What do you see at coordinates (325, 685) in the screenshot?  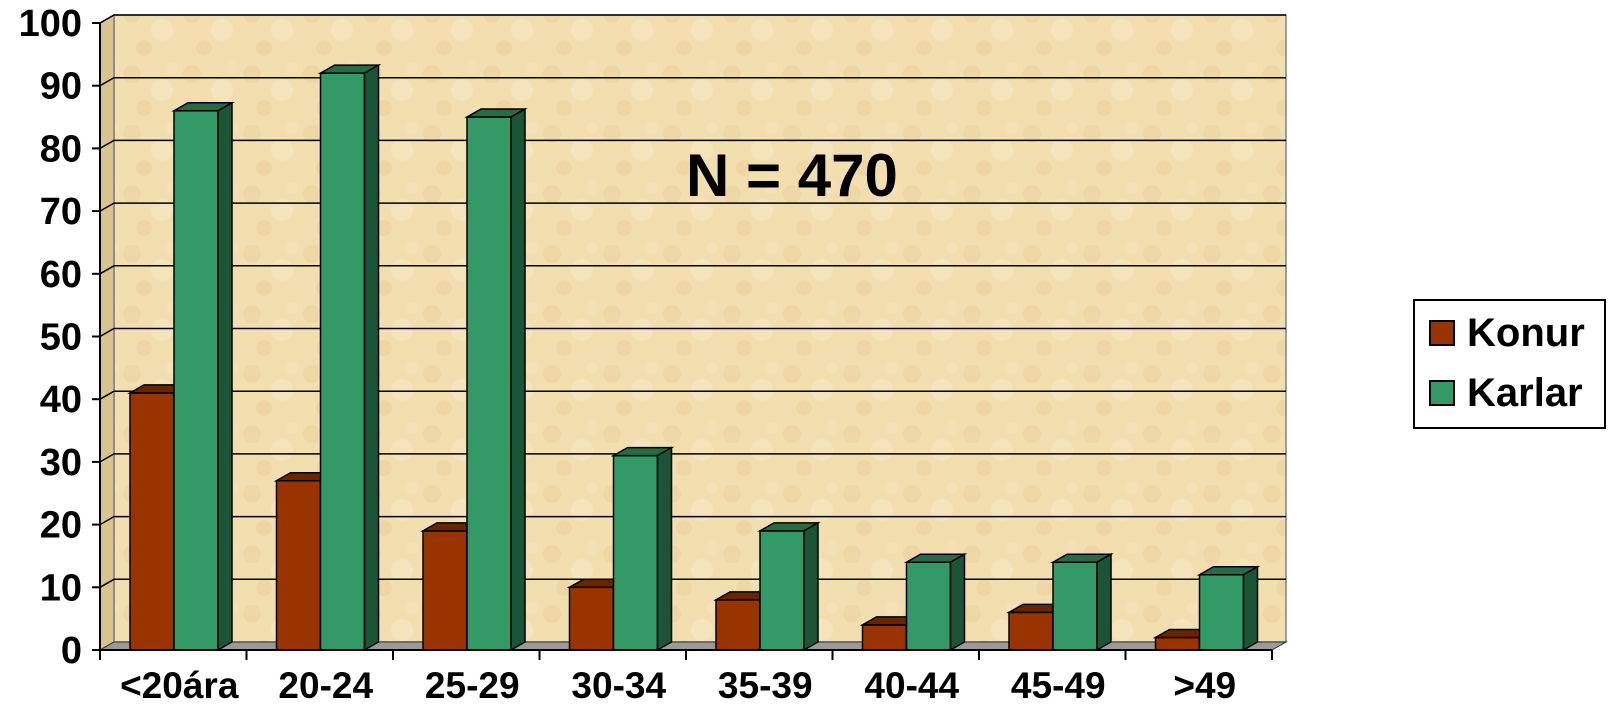 I see `x-tick-label: 20-24` at bounding box center [325, 685].